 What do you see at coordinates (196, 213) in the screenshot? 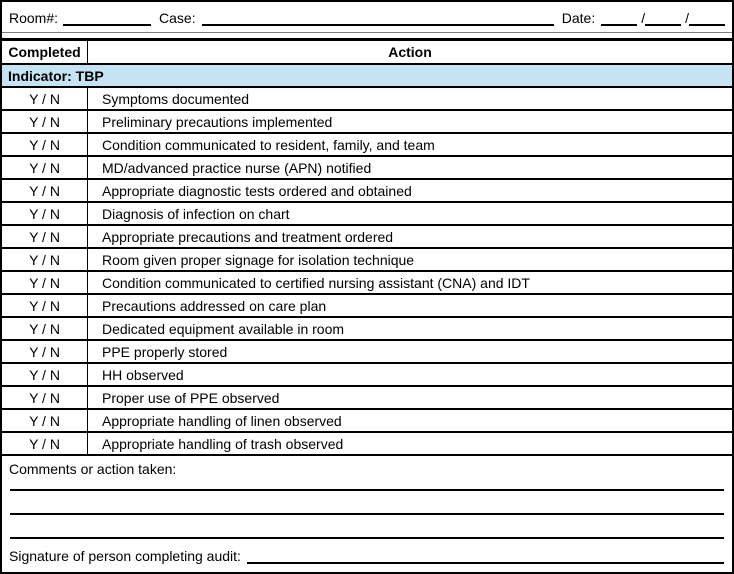
I see `action-label: Diagnosis of infection on chart` at bounding box center [196, 213].